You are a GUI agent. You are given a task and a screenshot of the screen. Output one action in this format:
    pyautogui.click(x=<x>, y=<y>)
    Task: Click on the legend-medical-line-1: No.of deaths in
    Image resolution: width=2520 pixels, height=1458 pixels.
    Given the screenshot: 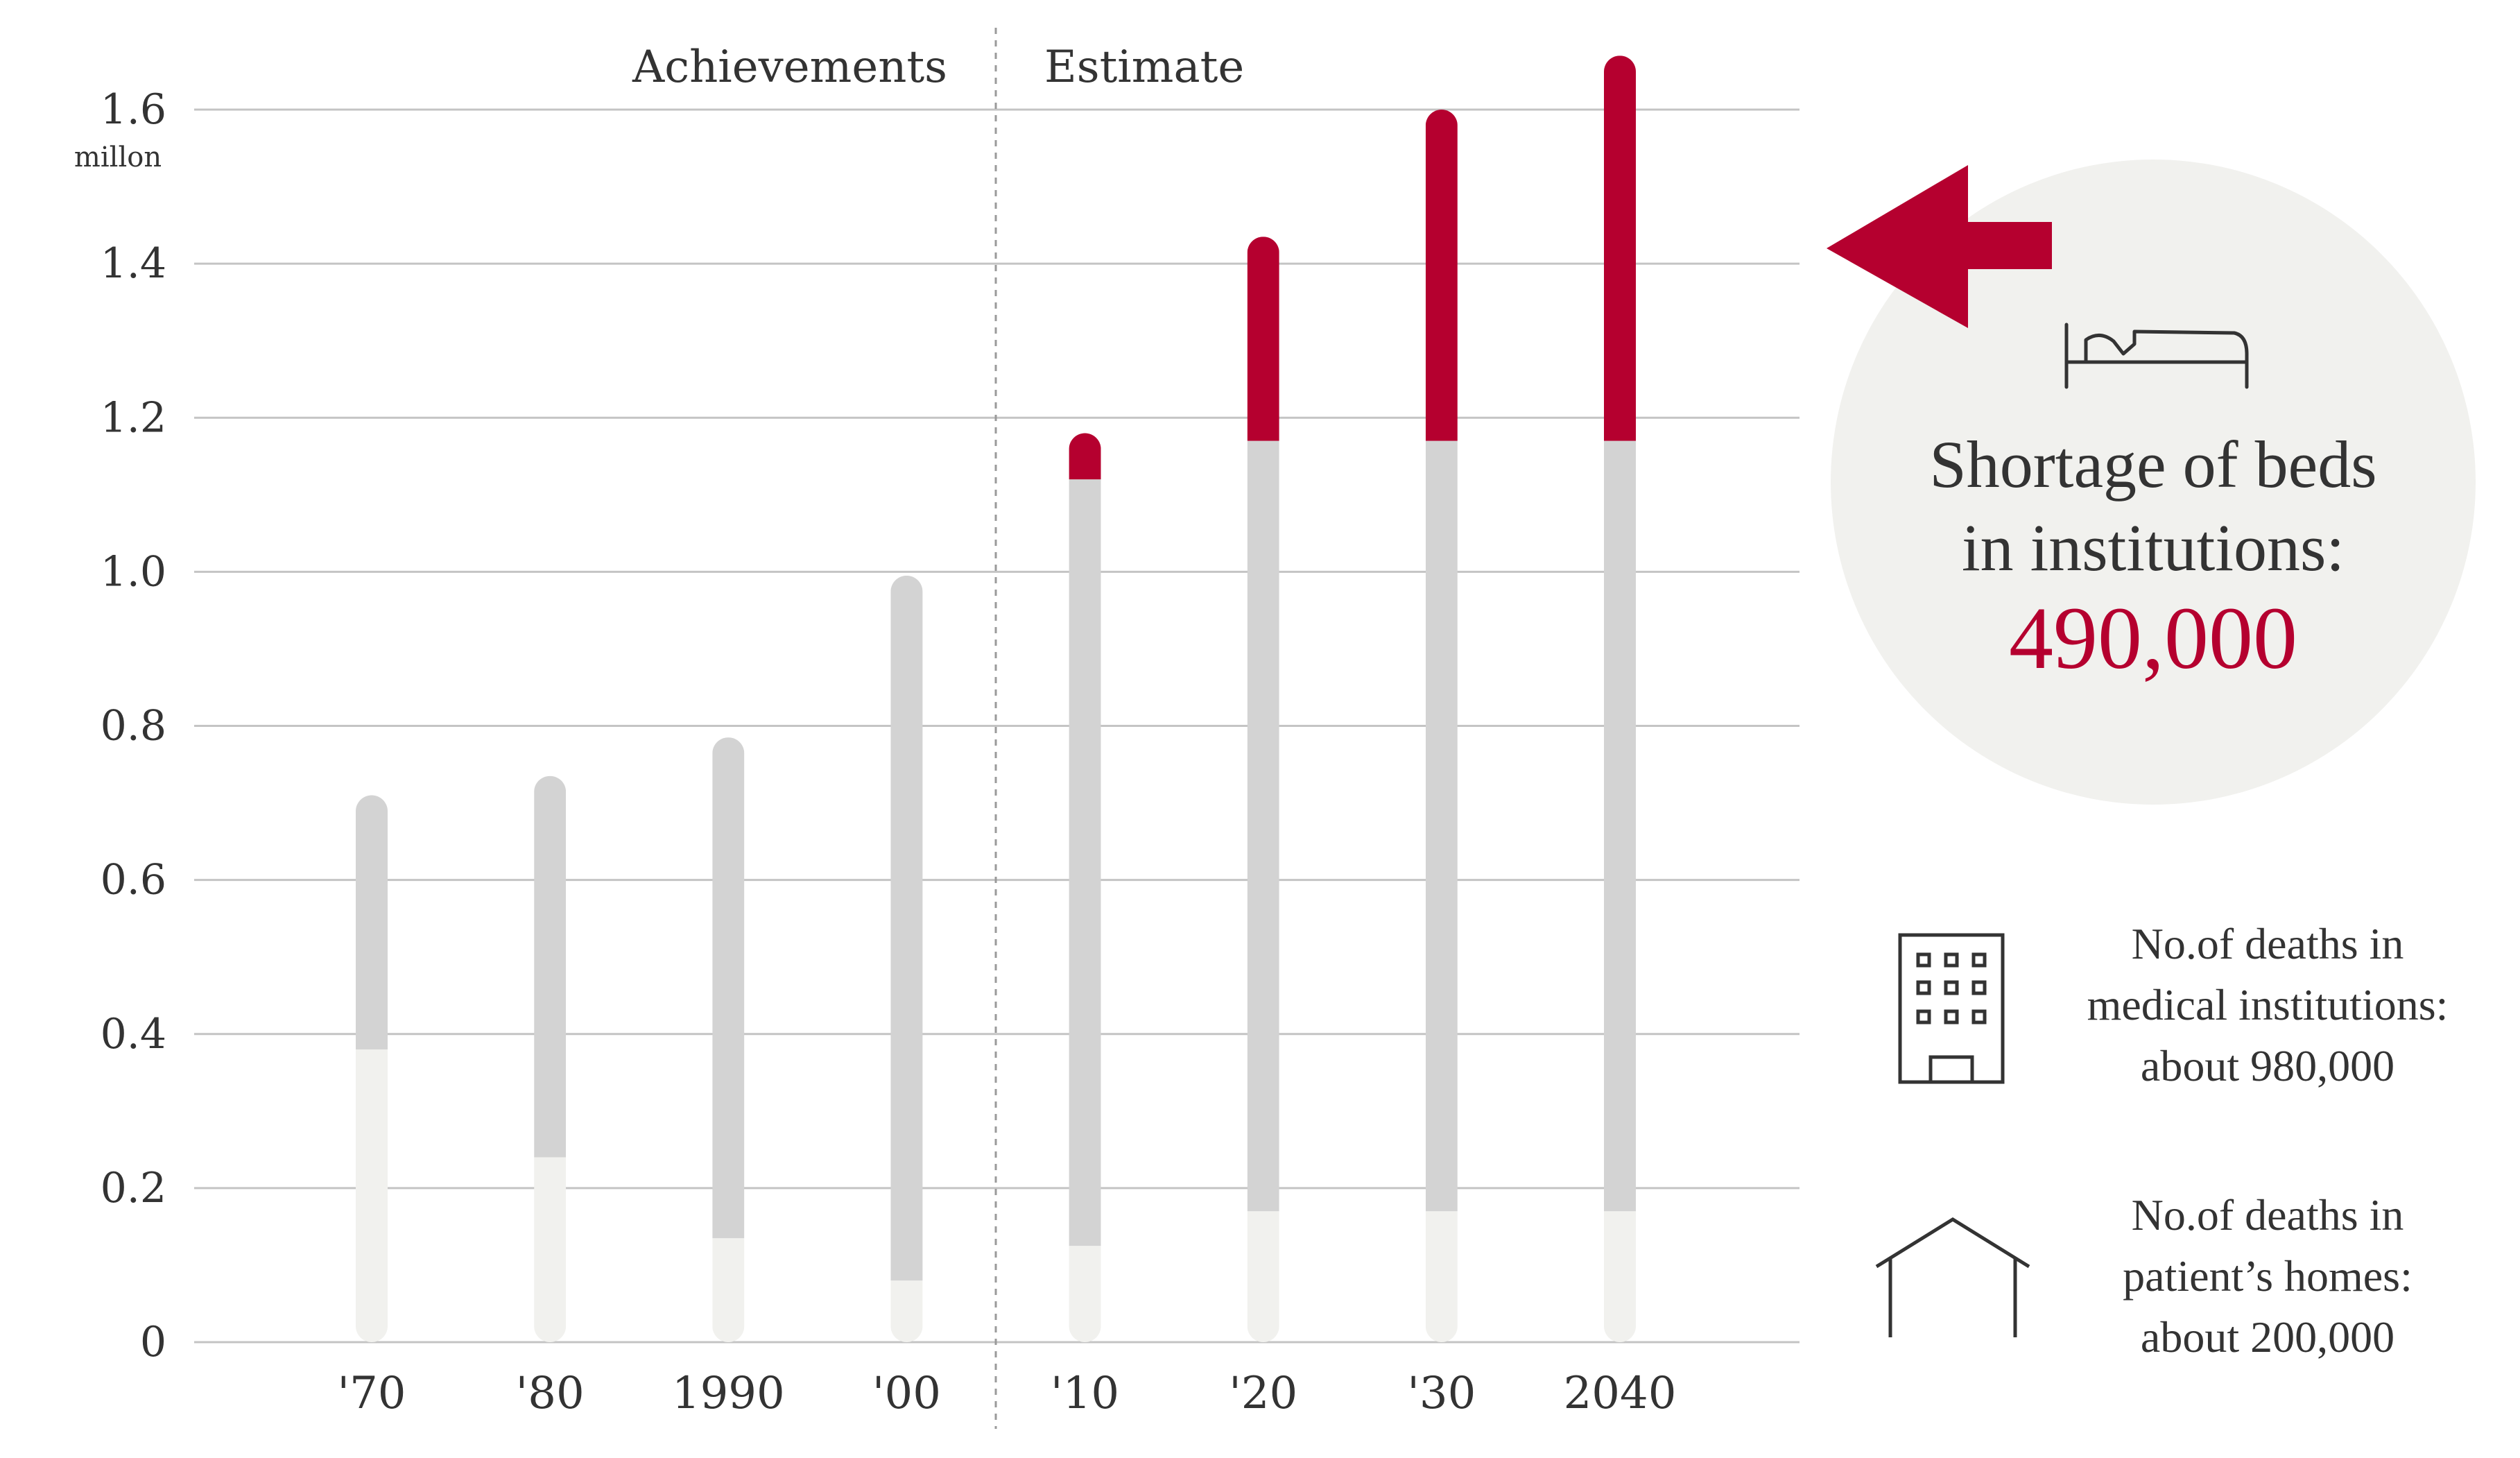 What is the action you would take?
    pyautogui.click(x=2267, y=943)
    